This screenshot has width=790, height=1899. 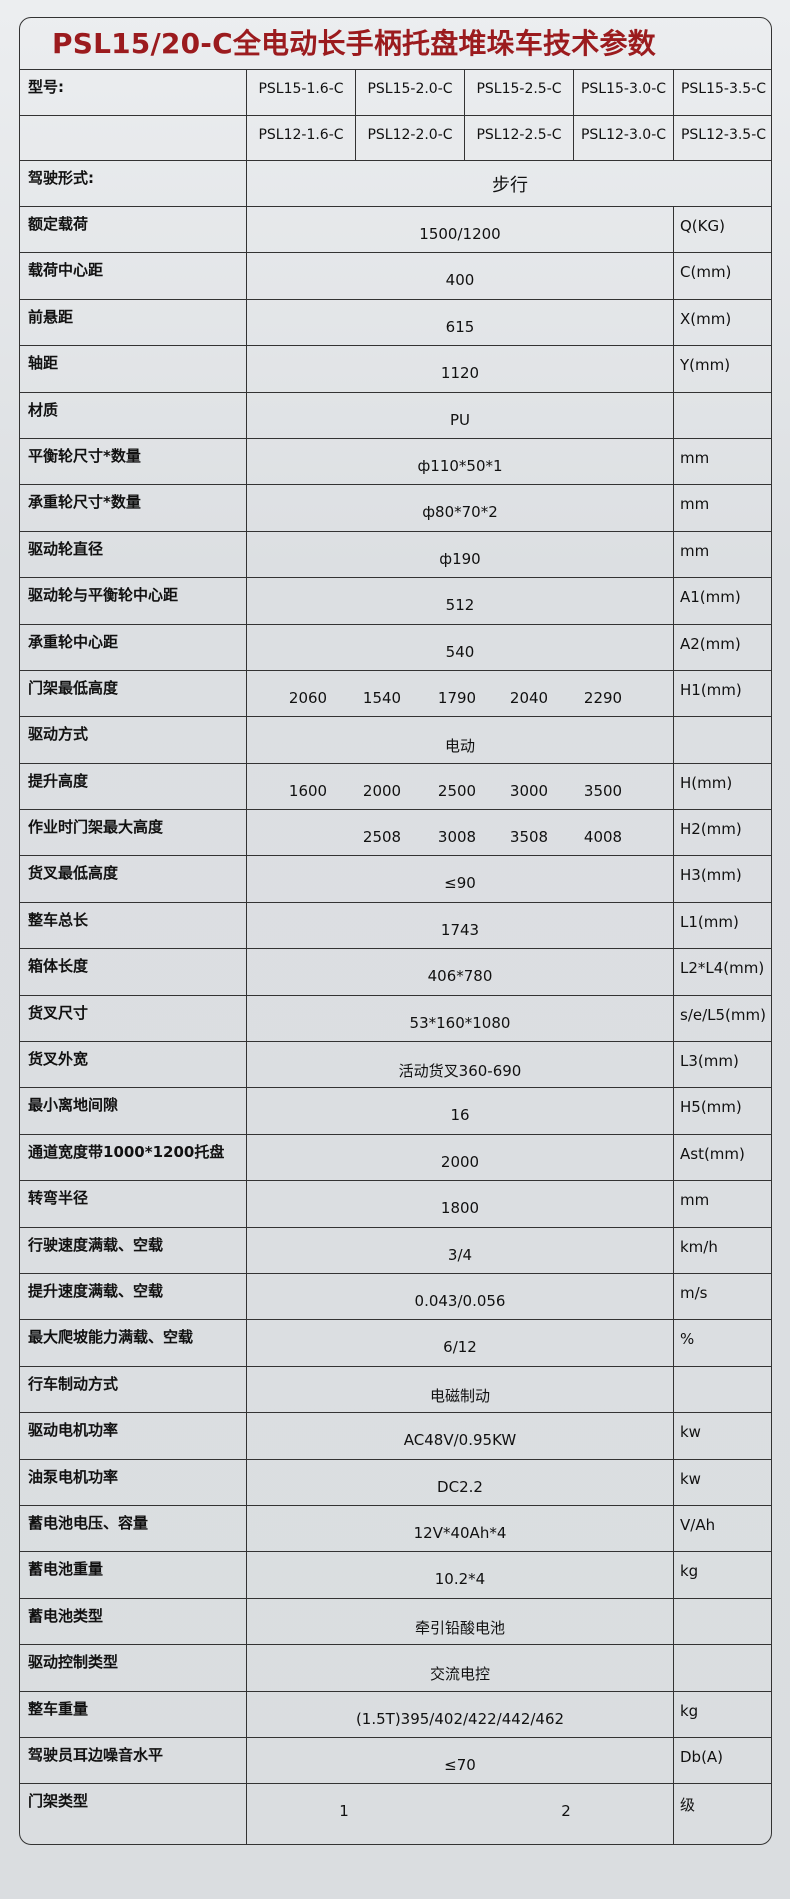 What do you see at coordinates (395, 230) in the screenshot?
I see `spec-row: 额定载荷 1500/1200 Q(KG)` at bounding box center [395, 230].